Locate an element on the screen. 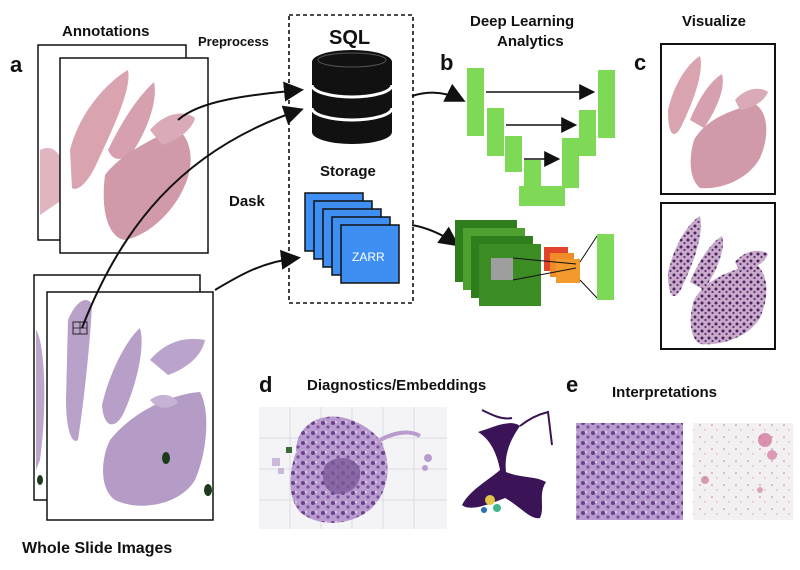 Image resolution: width=800 pixels, height=570 pixels. embedding-strand is located at coordinates (536, 428).